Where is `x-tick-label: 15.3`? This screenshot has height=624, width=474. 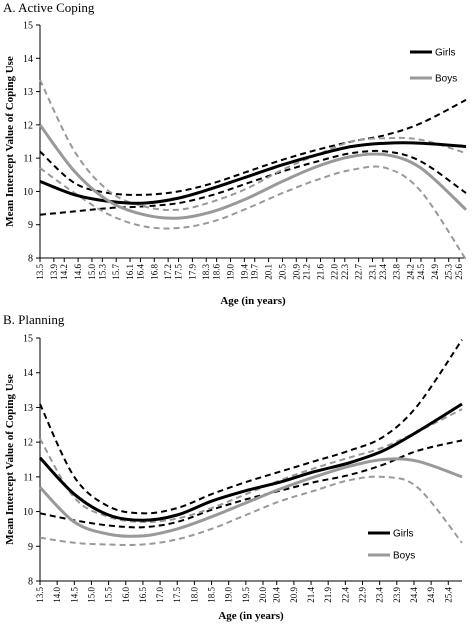
x-tick-label: 15.3 is located at coordinates (102, 272).